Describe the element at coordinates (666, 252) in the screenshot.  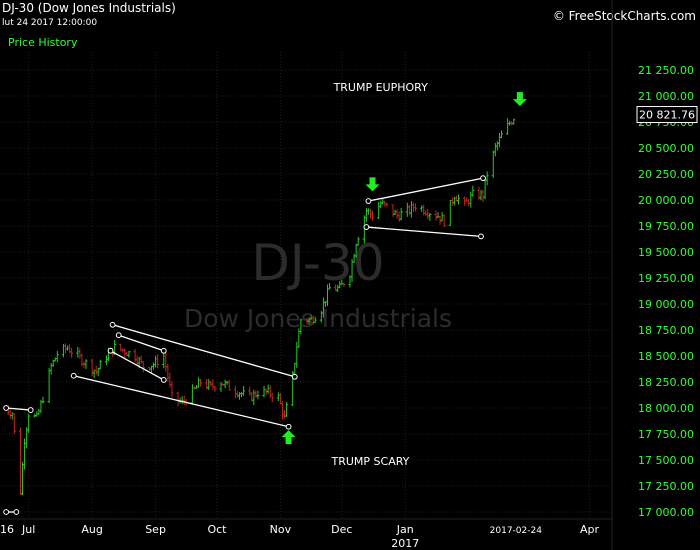
I see `y-tick-label: 19 500.00` at that location.